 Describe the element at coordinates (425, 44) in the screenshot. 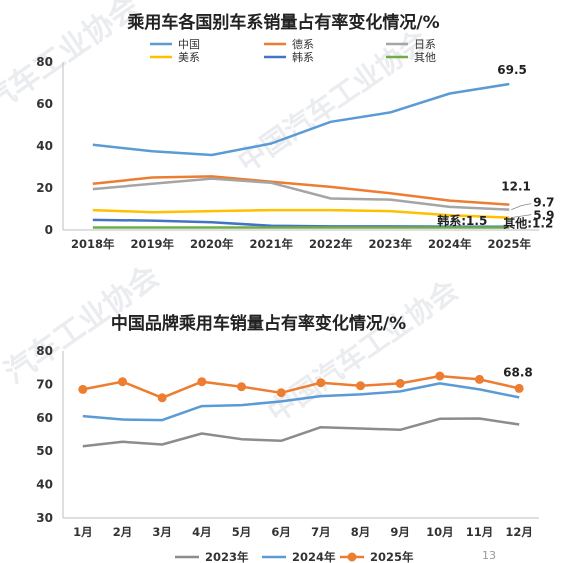

I see `legend-label: 日系` at that location.